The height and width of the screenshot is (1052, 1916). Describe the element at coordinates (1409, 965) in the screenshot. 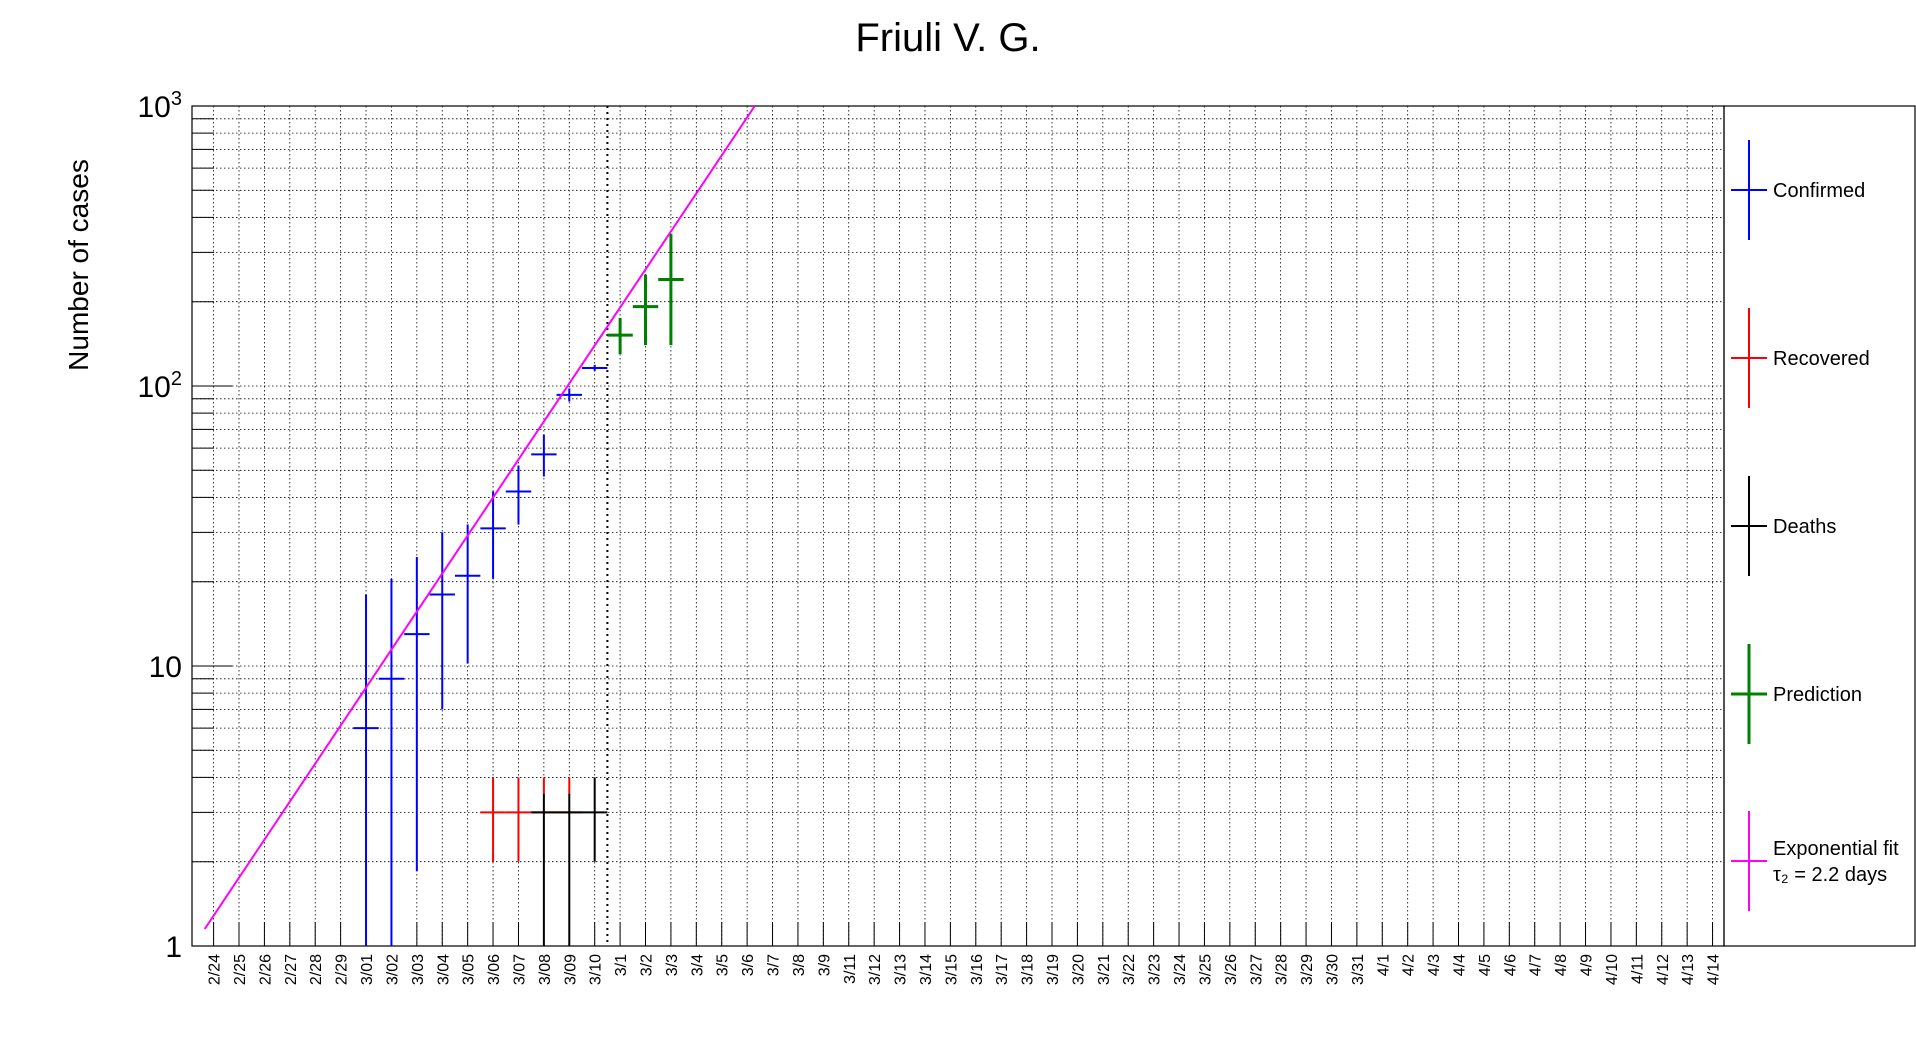

I see `x-tick-label: 4/2` at that location.